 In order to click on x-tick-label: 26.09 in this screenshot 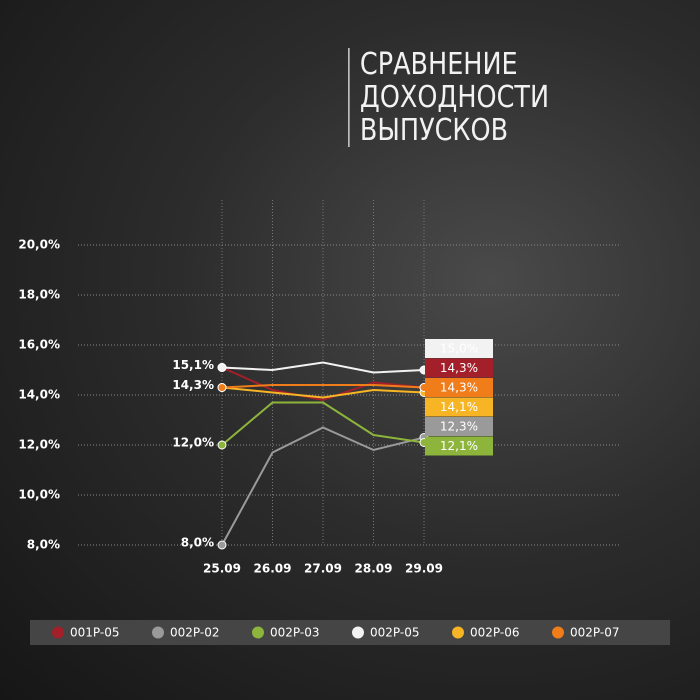, I will do `click(273, 569)`.